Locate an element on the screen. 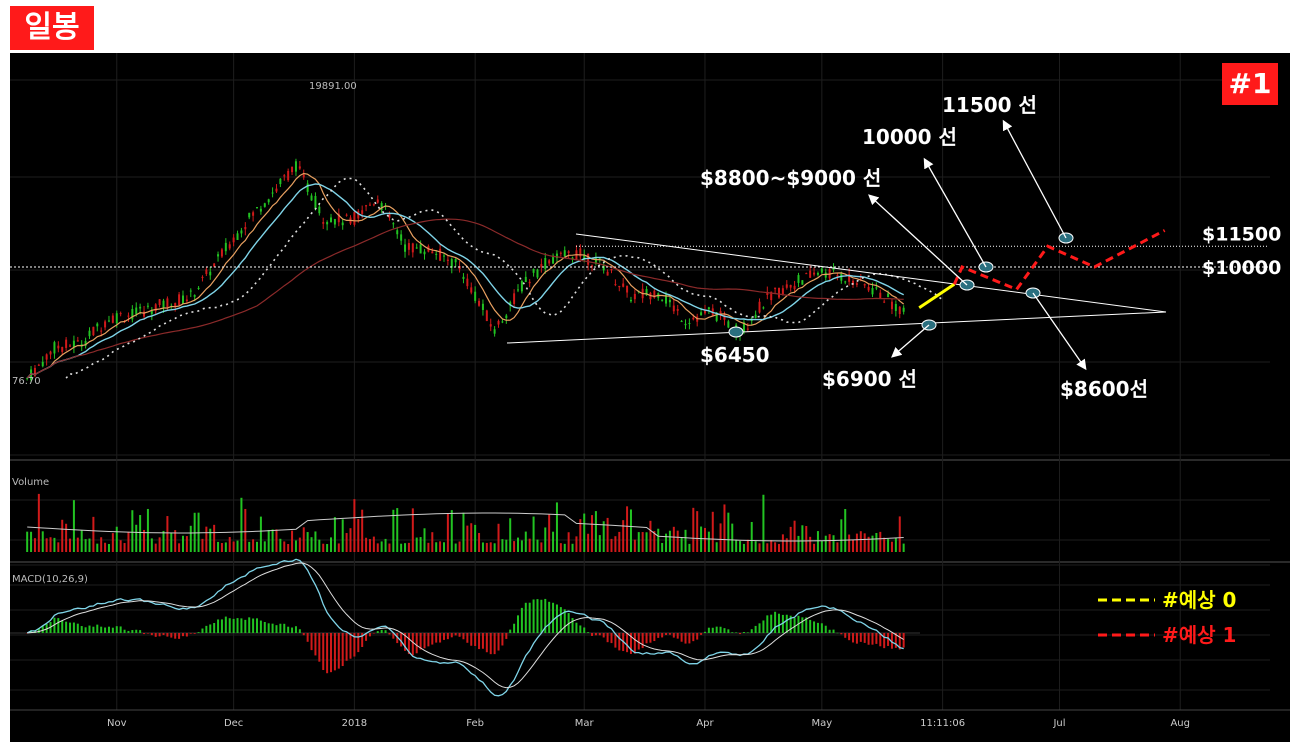 The image size is (1301, 742). high-price-label: 19891.00 is located at coordinates (333, 86).